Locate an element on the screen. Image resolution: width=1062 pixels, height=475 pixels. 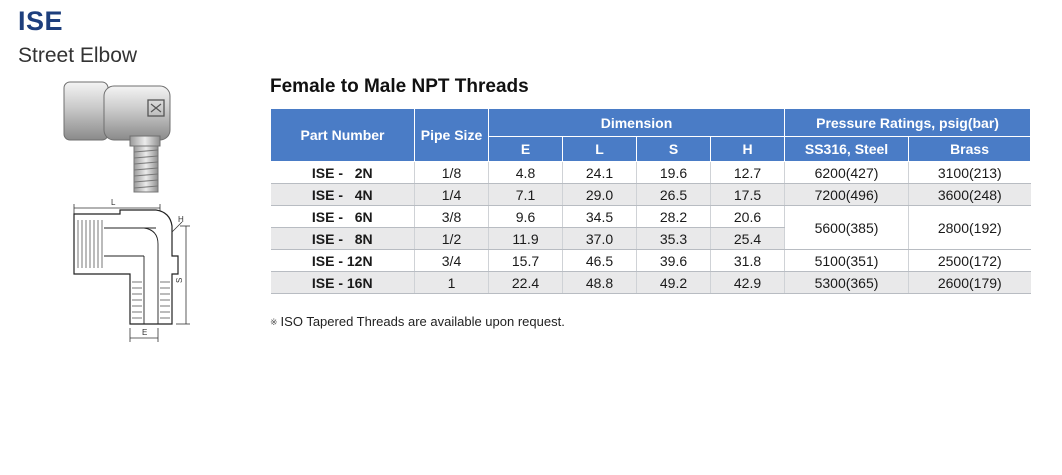
dim-h: 17.5 is located at coordinates (747, 194).